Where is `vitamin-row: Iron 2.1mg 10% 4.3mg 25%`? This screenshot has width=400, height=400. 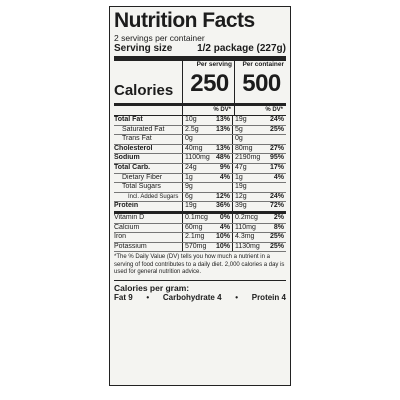 vitamin-row: Iron 2.1mg 10% 4.3mg 25% is located at coordinates (200, 238).